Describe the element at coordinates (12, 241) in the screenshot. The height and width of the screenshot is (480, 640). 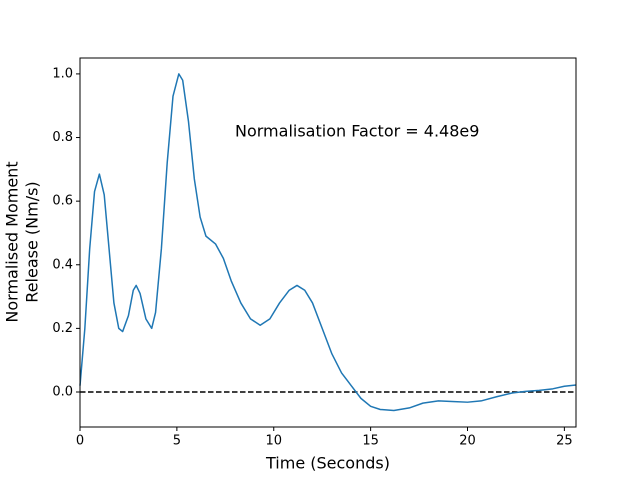
I see `y-axis-label: Normalised Moment` at that location.